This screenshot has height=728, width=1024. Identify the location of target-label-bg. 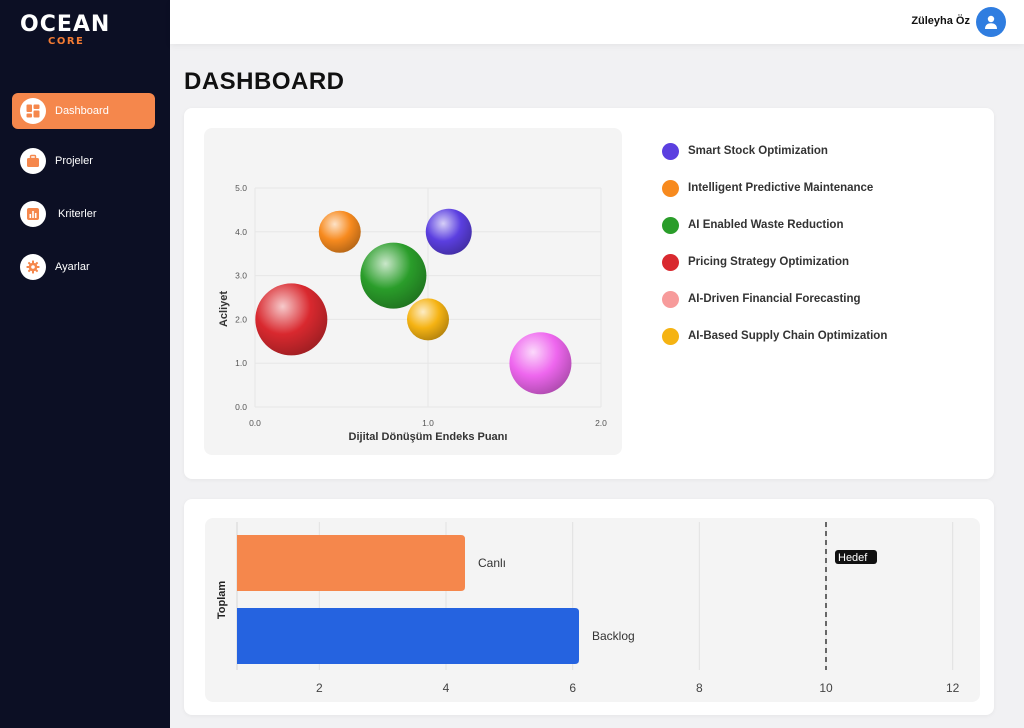
(856, 557).